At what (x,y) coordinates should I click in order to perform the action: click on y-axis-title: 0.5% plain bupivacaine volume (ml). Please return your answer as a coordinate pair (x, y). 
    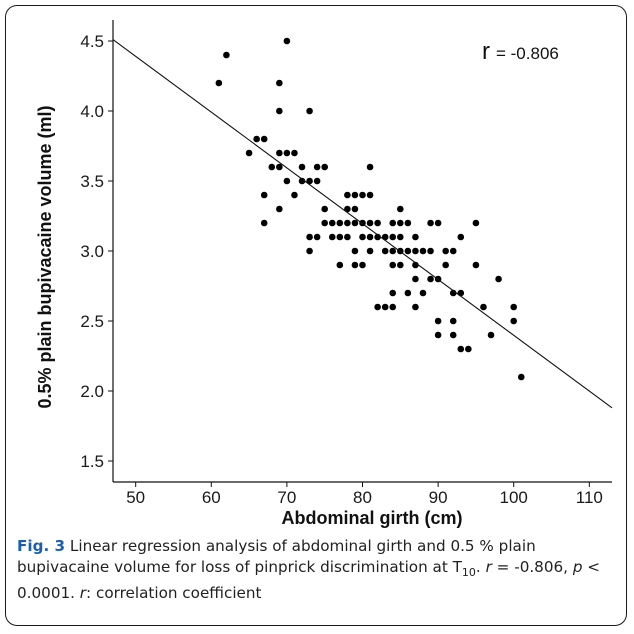
    Looking at the image, I should click on (45, 256).